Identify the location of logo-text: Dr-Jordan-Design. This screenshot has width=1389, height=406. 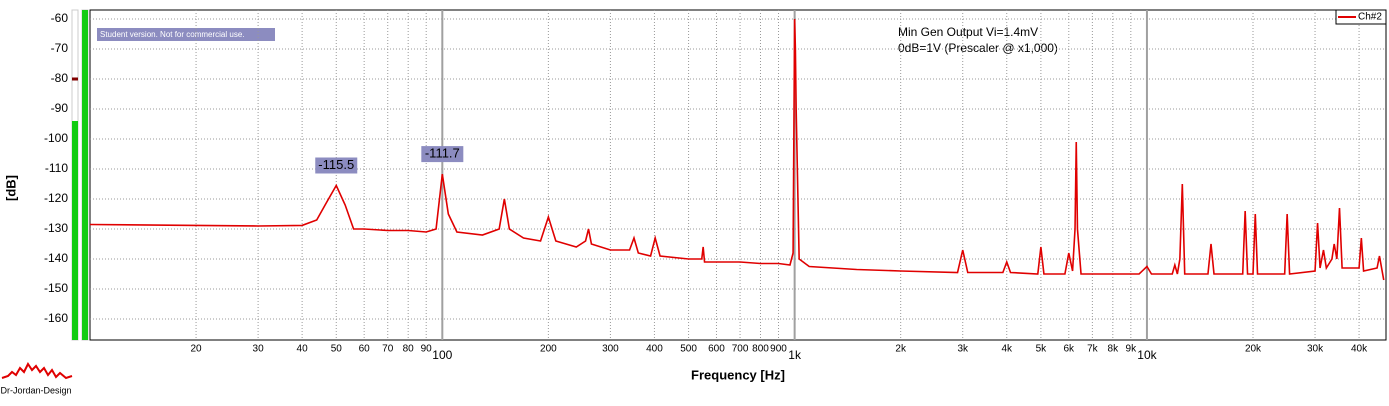
(35, 390).